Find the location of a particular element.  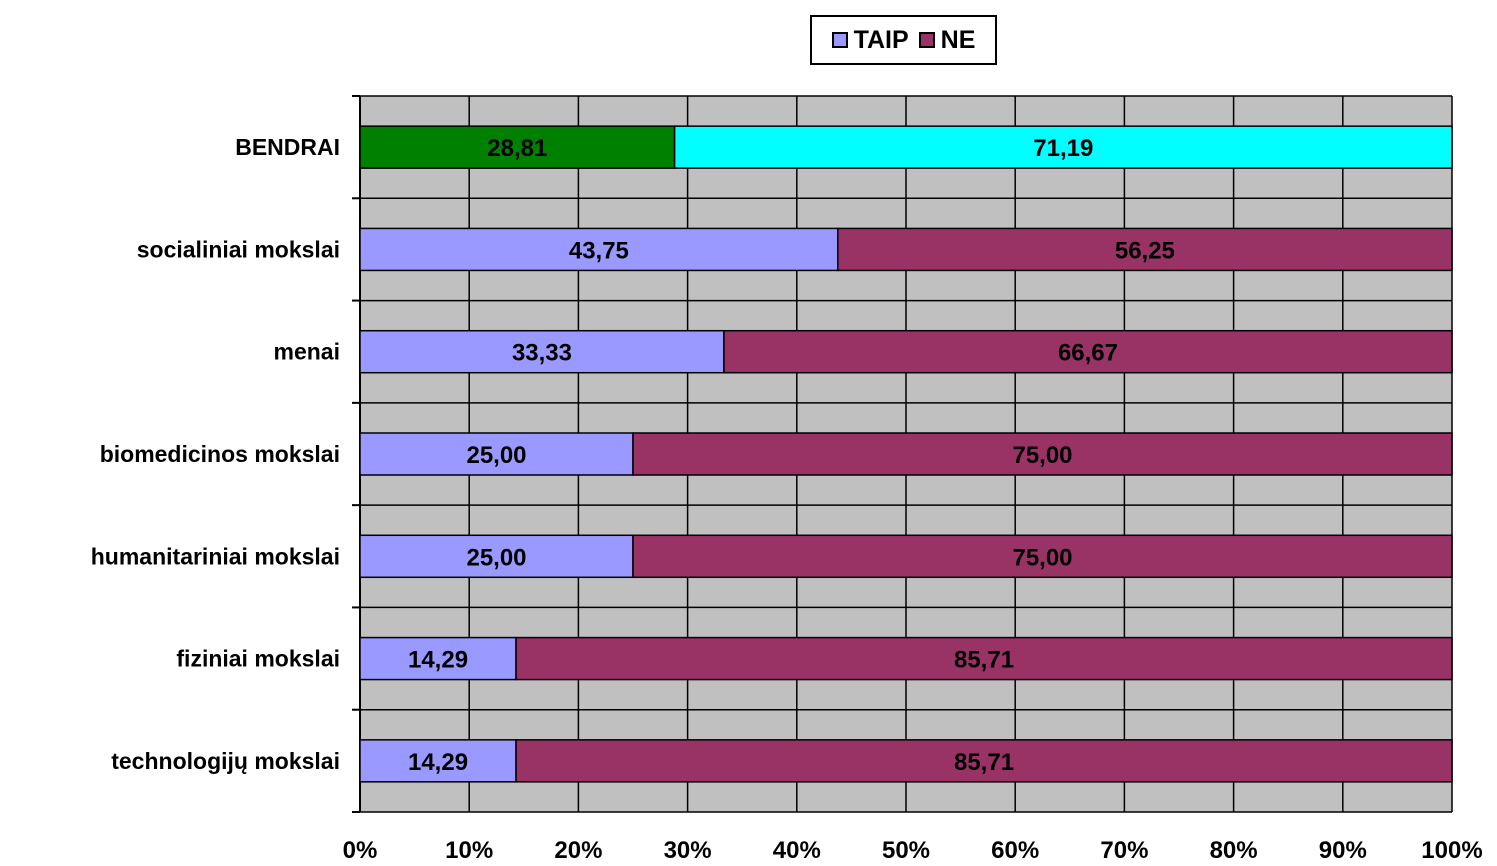

category-label: fiziniai mokslai is located at coordinates (258, 659).